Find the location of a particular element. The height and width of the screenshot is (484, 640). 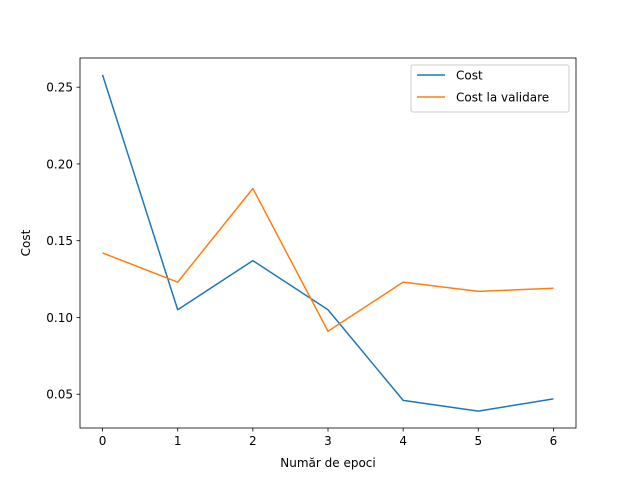

x-axis-ticks: 0 1 2 3 4 5 6 is located at coordinates (328, 438).